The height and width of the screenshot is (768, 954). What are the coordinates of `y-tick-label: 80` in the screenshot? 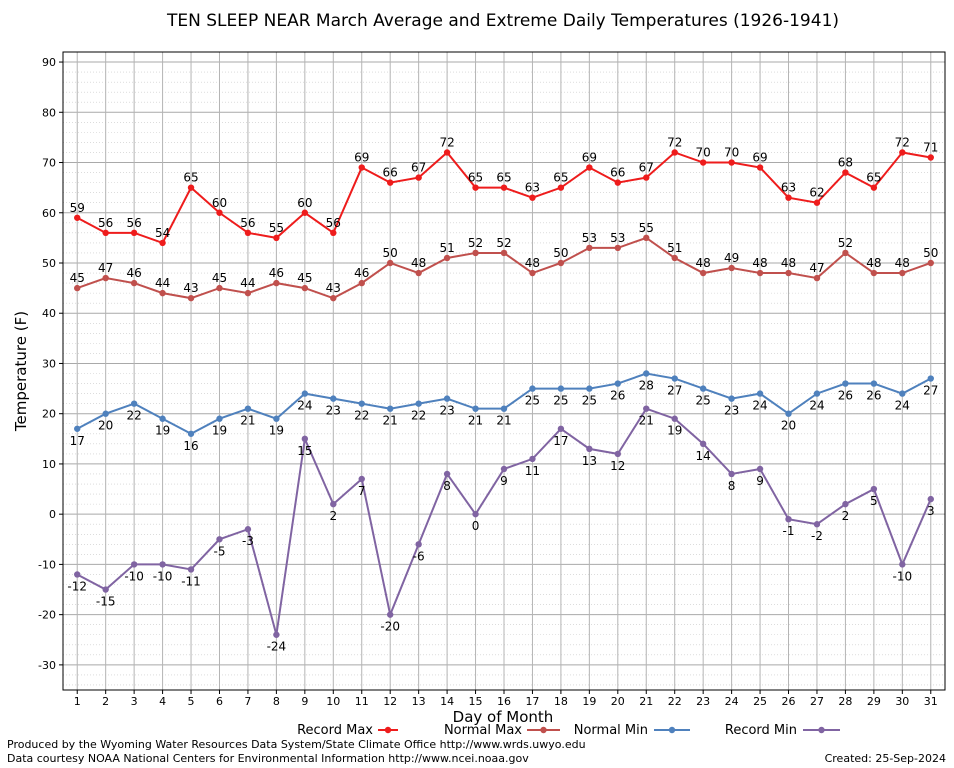 It's located at (49, 112).